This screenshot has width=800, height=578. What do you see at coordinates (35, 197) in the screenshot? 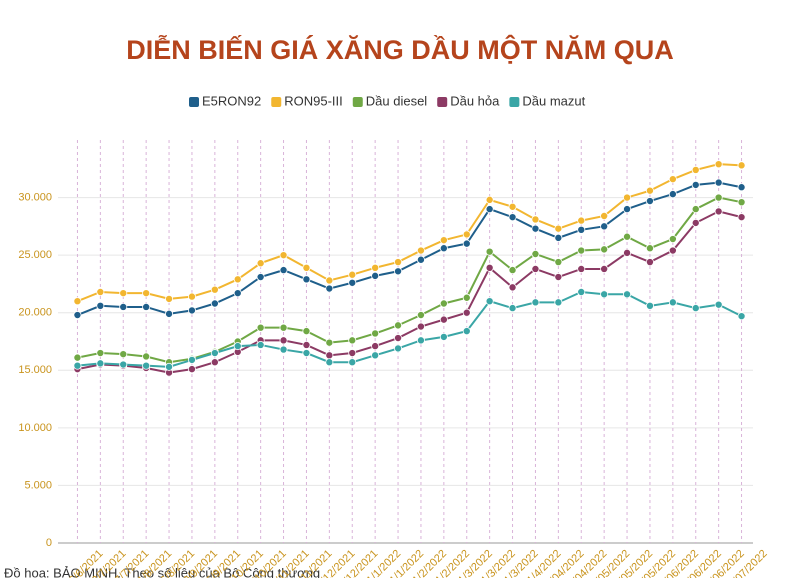
I see `y-tick-label: 30.000` at bounding box center [35, 197].